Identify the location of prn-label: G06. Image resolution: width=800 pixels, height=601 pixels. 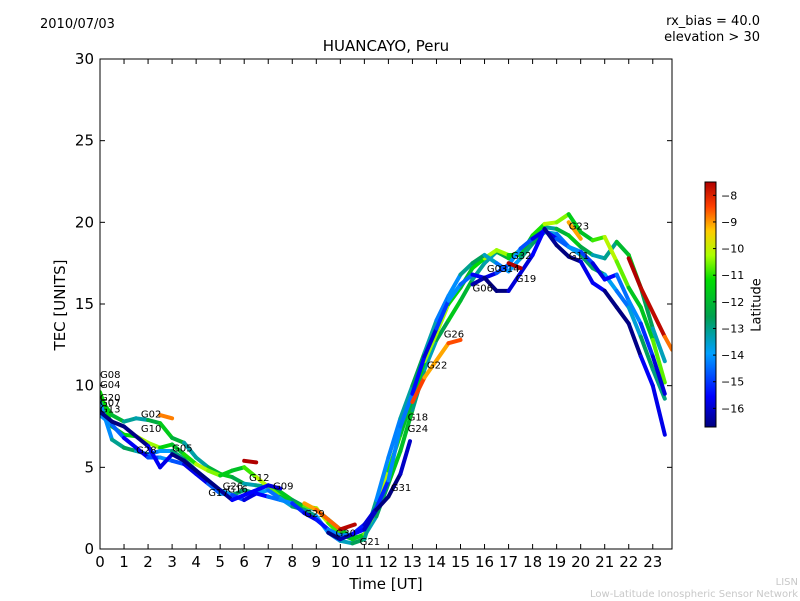
(483, 289).